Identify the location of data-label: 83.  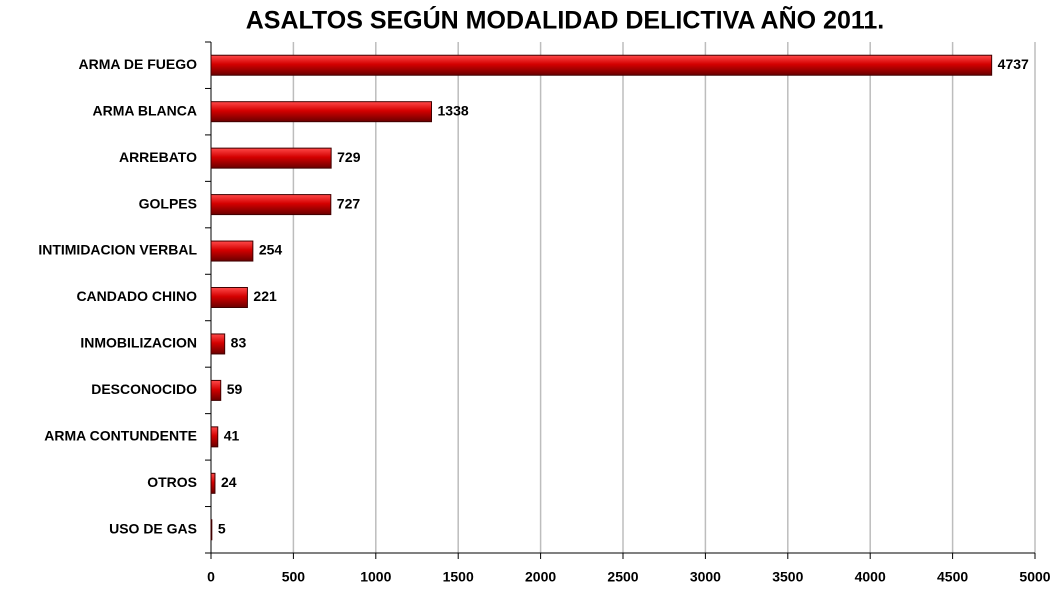
(239, 343).